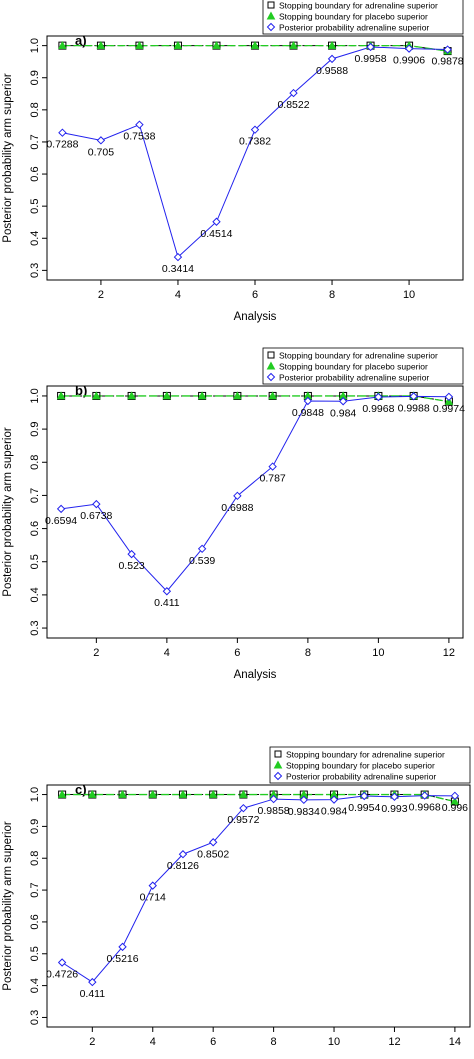 This screenshot has height=1059, width=474. What do you see at coordinates (334, 812) in the screenshot?
I see `data-label: 0.984` at bounding box center [334, 812].